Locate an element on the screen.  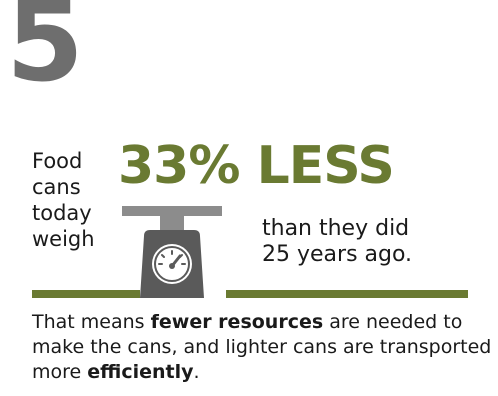
divider-right is located at coordinates (347, 294).